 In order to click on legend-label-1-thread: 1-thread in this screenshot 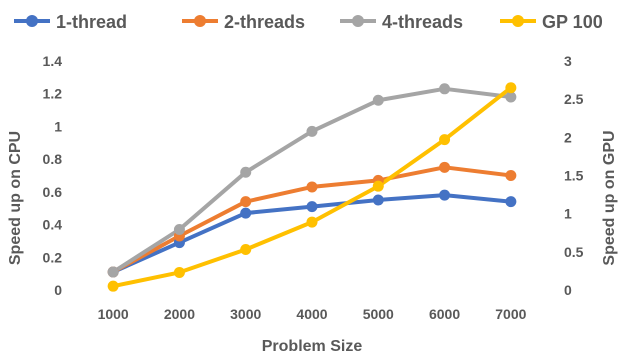, I will do `click(91, 22)`.